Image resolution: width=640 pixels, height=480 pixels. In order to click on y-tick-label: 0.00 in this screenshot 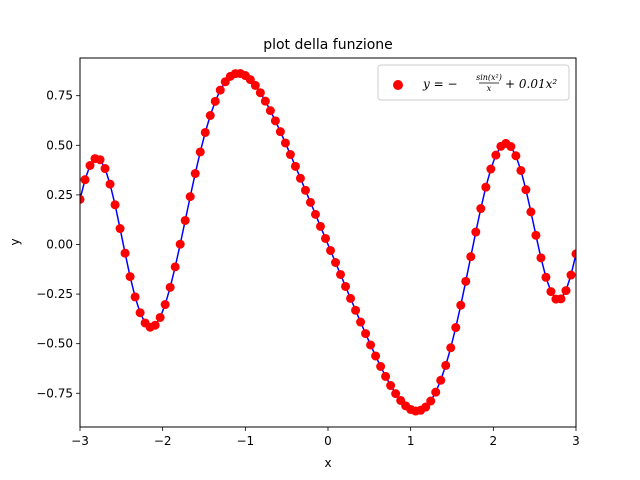, I will do `click(59, 244)`.